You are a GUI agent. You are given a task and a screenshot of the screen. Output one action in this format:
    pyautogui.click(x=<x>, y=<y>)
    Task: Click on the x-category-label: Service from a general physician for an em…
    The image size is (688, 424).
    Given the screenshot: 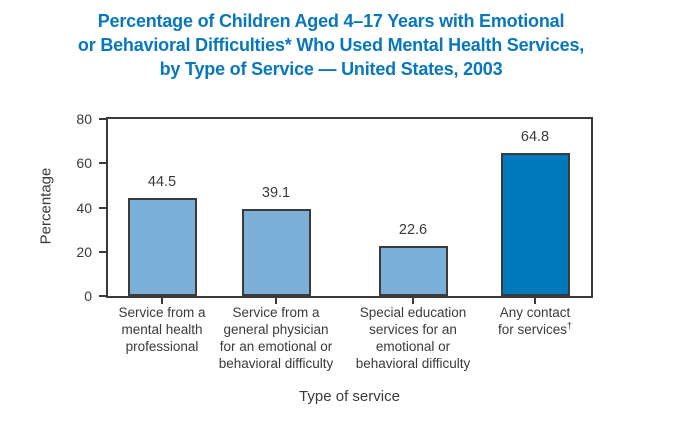 What is the action you would take?
    pyautogui.click(x=276, y=338)
    